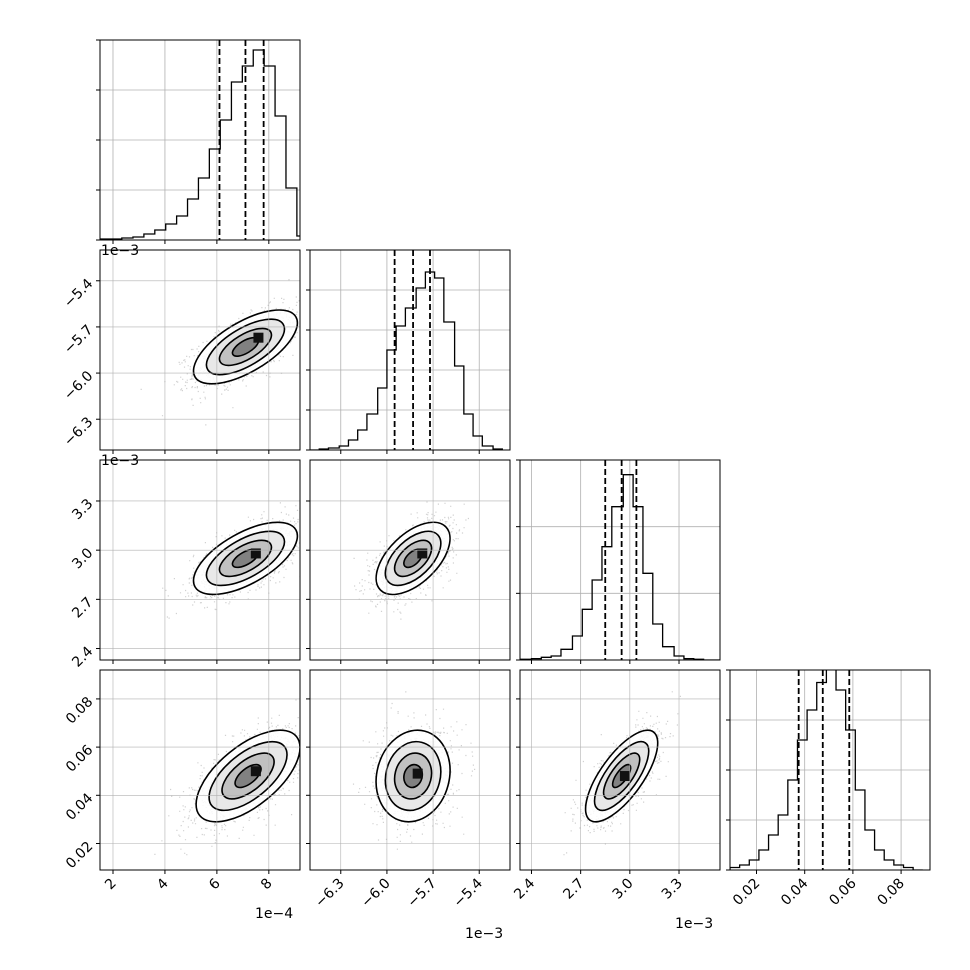  Describe the element at coordinates (82, 558) in the screenshot. I see `y-tick-label: 3.0` at that location.